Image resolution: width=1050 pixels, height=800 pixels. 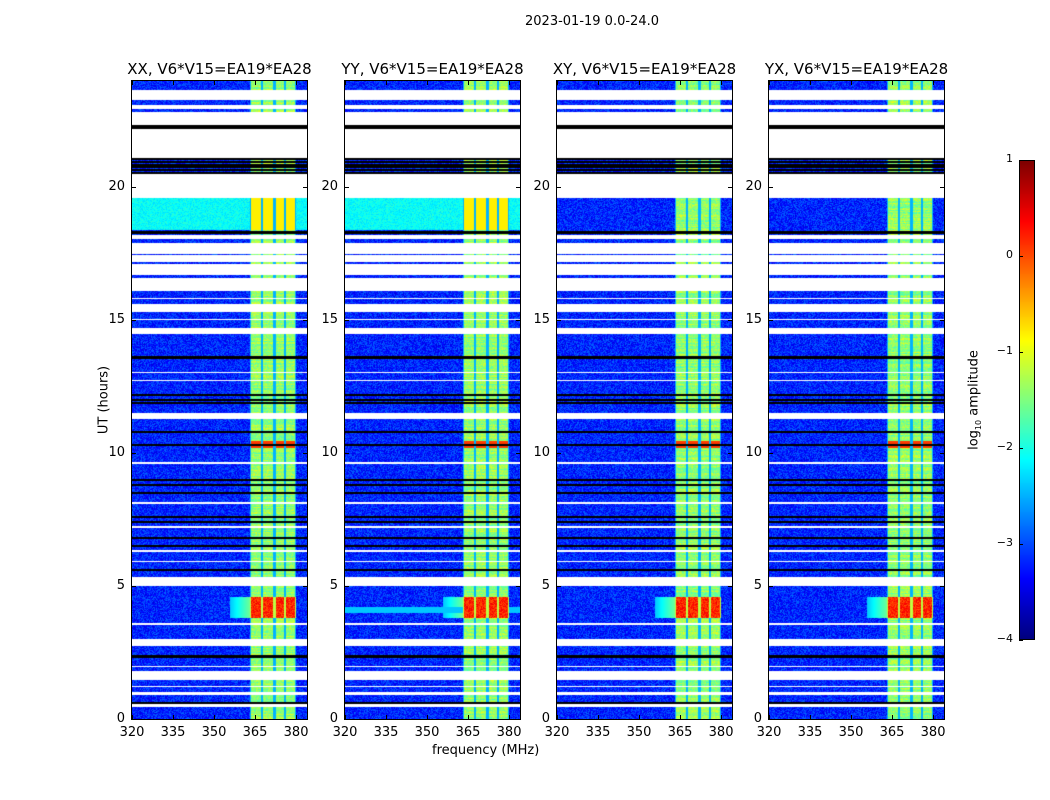 What do you see at coordinates (1004, 446) in the screenshot?
I see `colorbar-tick-label: −2` at bounding box center [1004, 446].